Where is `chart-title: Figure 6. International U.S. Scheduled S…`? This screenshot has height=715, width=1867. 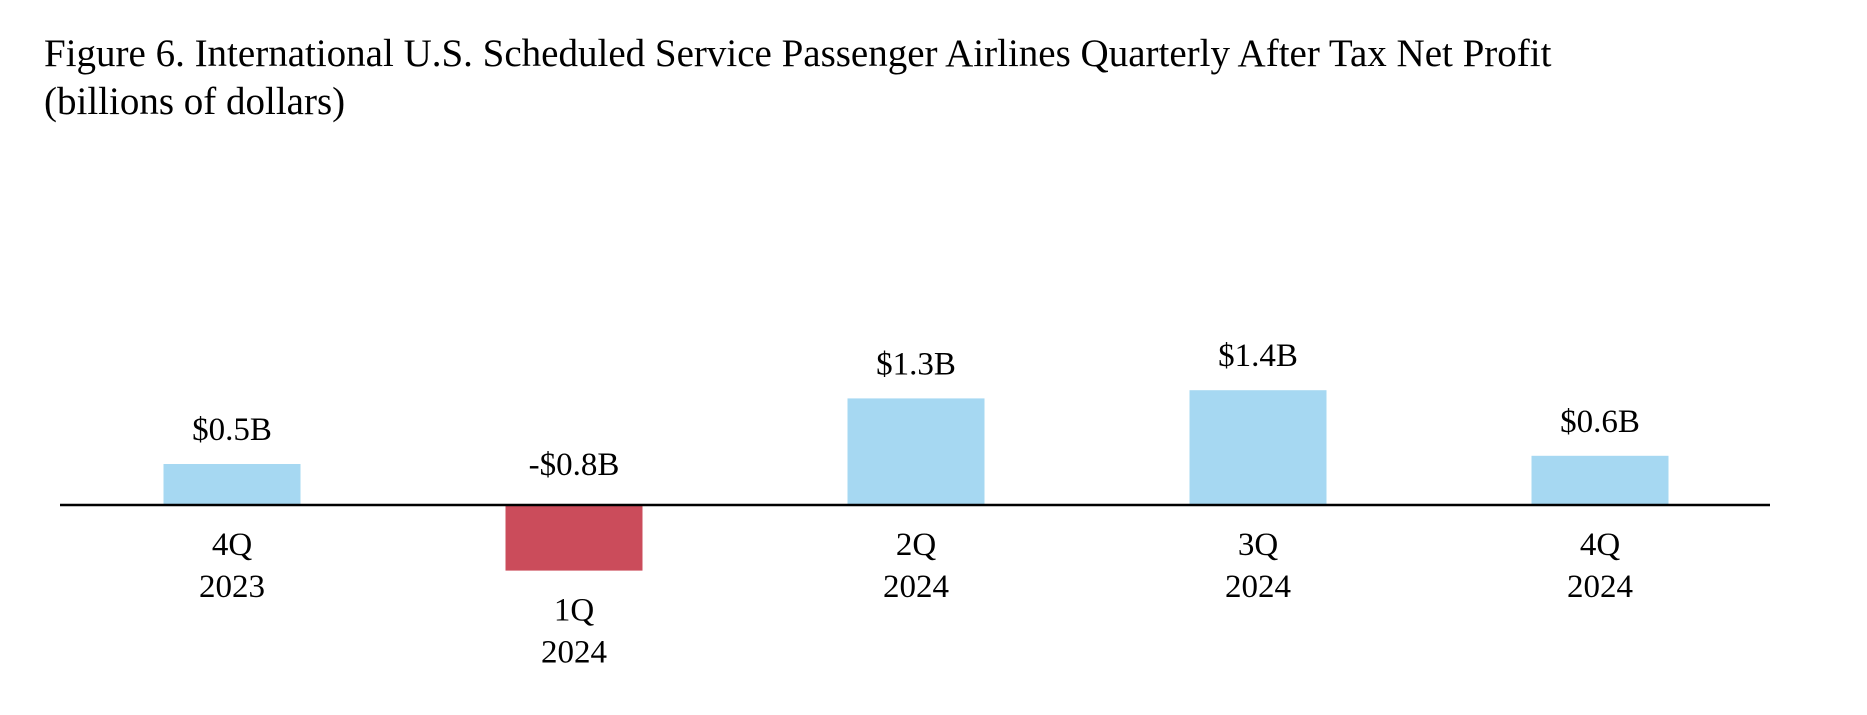
chart-title: Figure 6. International U.S. Scheduled S… is located at coordinates (944, 78).